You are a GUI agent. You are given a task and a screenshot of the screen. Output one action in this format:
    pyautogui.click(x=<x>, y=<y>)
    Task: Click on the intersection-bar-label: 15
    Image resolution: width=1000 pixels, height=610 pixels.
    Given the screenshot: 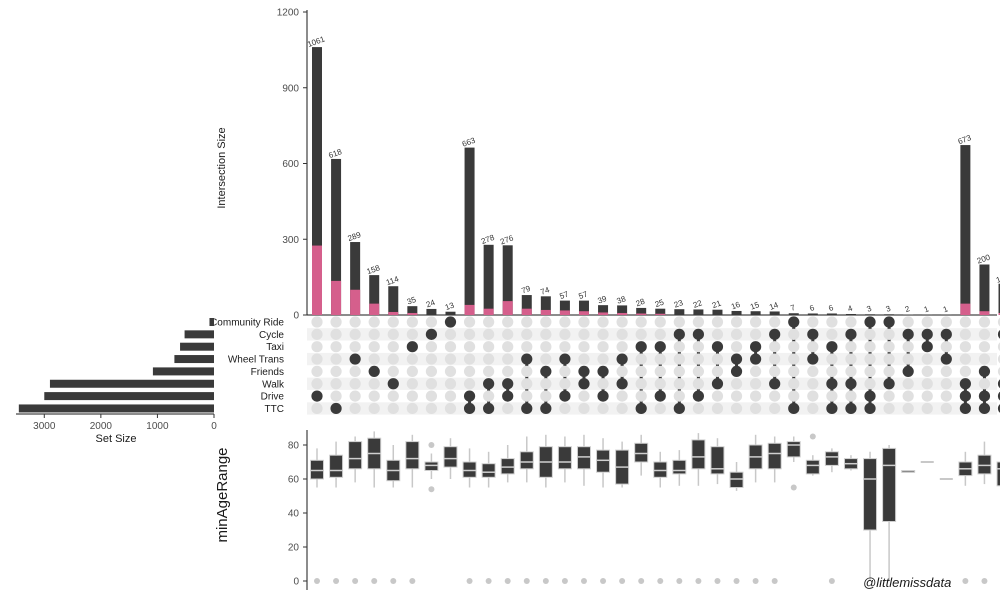 What is the action you would take?
    pyautogui.click(x=755, y=306)
    